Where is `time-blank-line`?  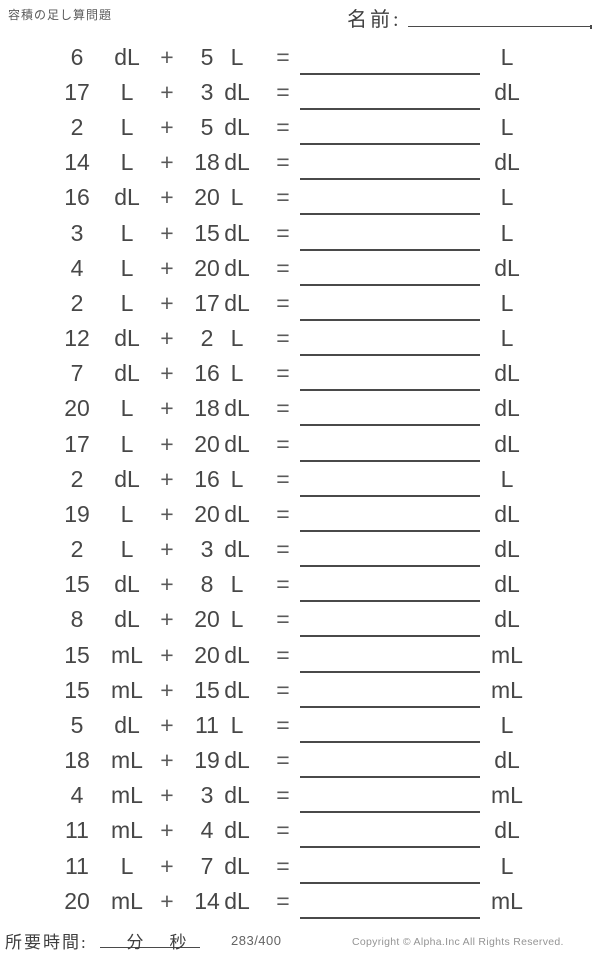 time-blank-line is located at coordinates (150, 934).